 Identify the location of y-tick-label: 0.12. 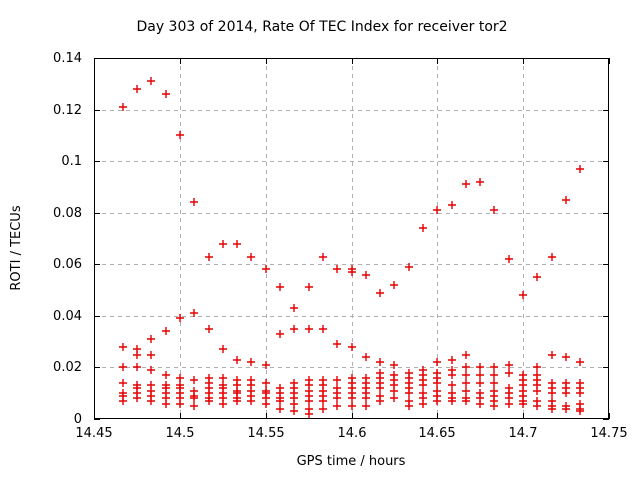
(67, 110).